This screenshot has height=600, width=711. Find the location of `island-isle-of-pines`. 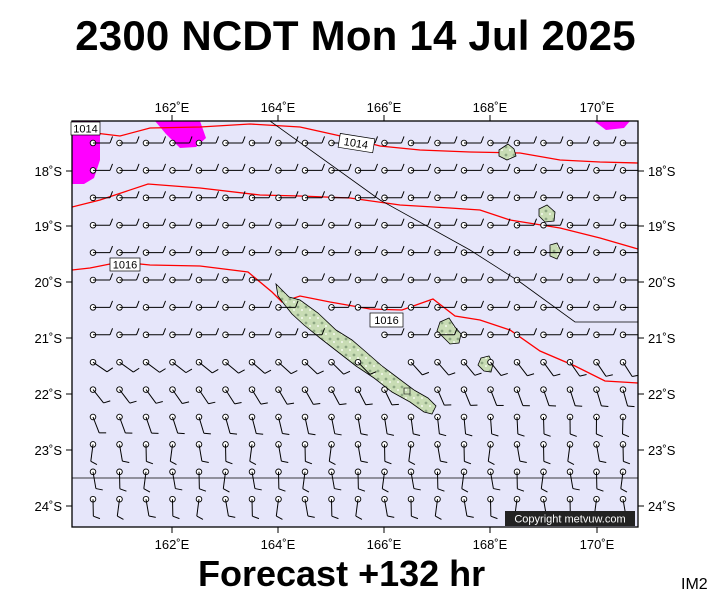

island-isle-of-pines is located at coordinates (407, 391).